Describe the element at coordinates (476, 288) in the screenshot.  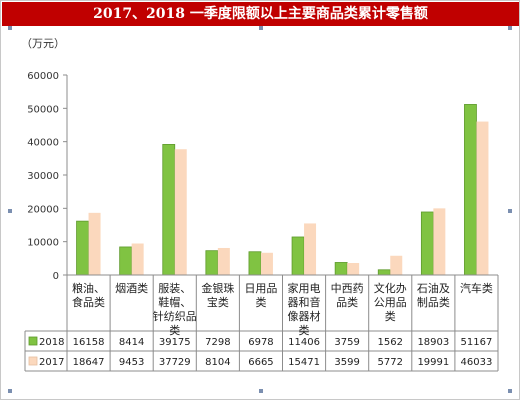
I see `category-label-9-0: 汽车类` at that location.